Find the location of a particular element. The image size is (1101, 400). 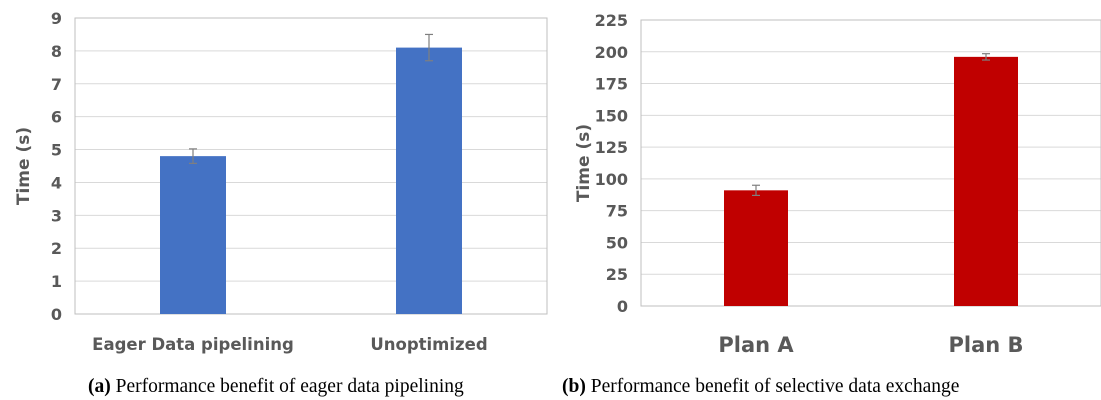

caption-label: (a) is located at coordinates (99, 386).